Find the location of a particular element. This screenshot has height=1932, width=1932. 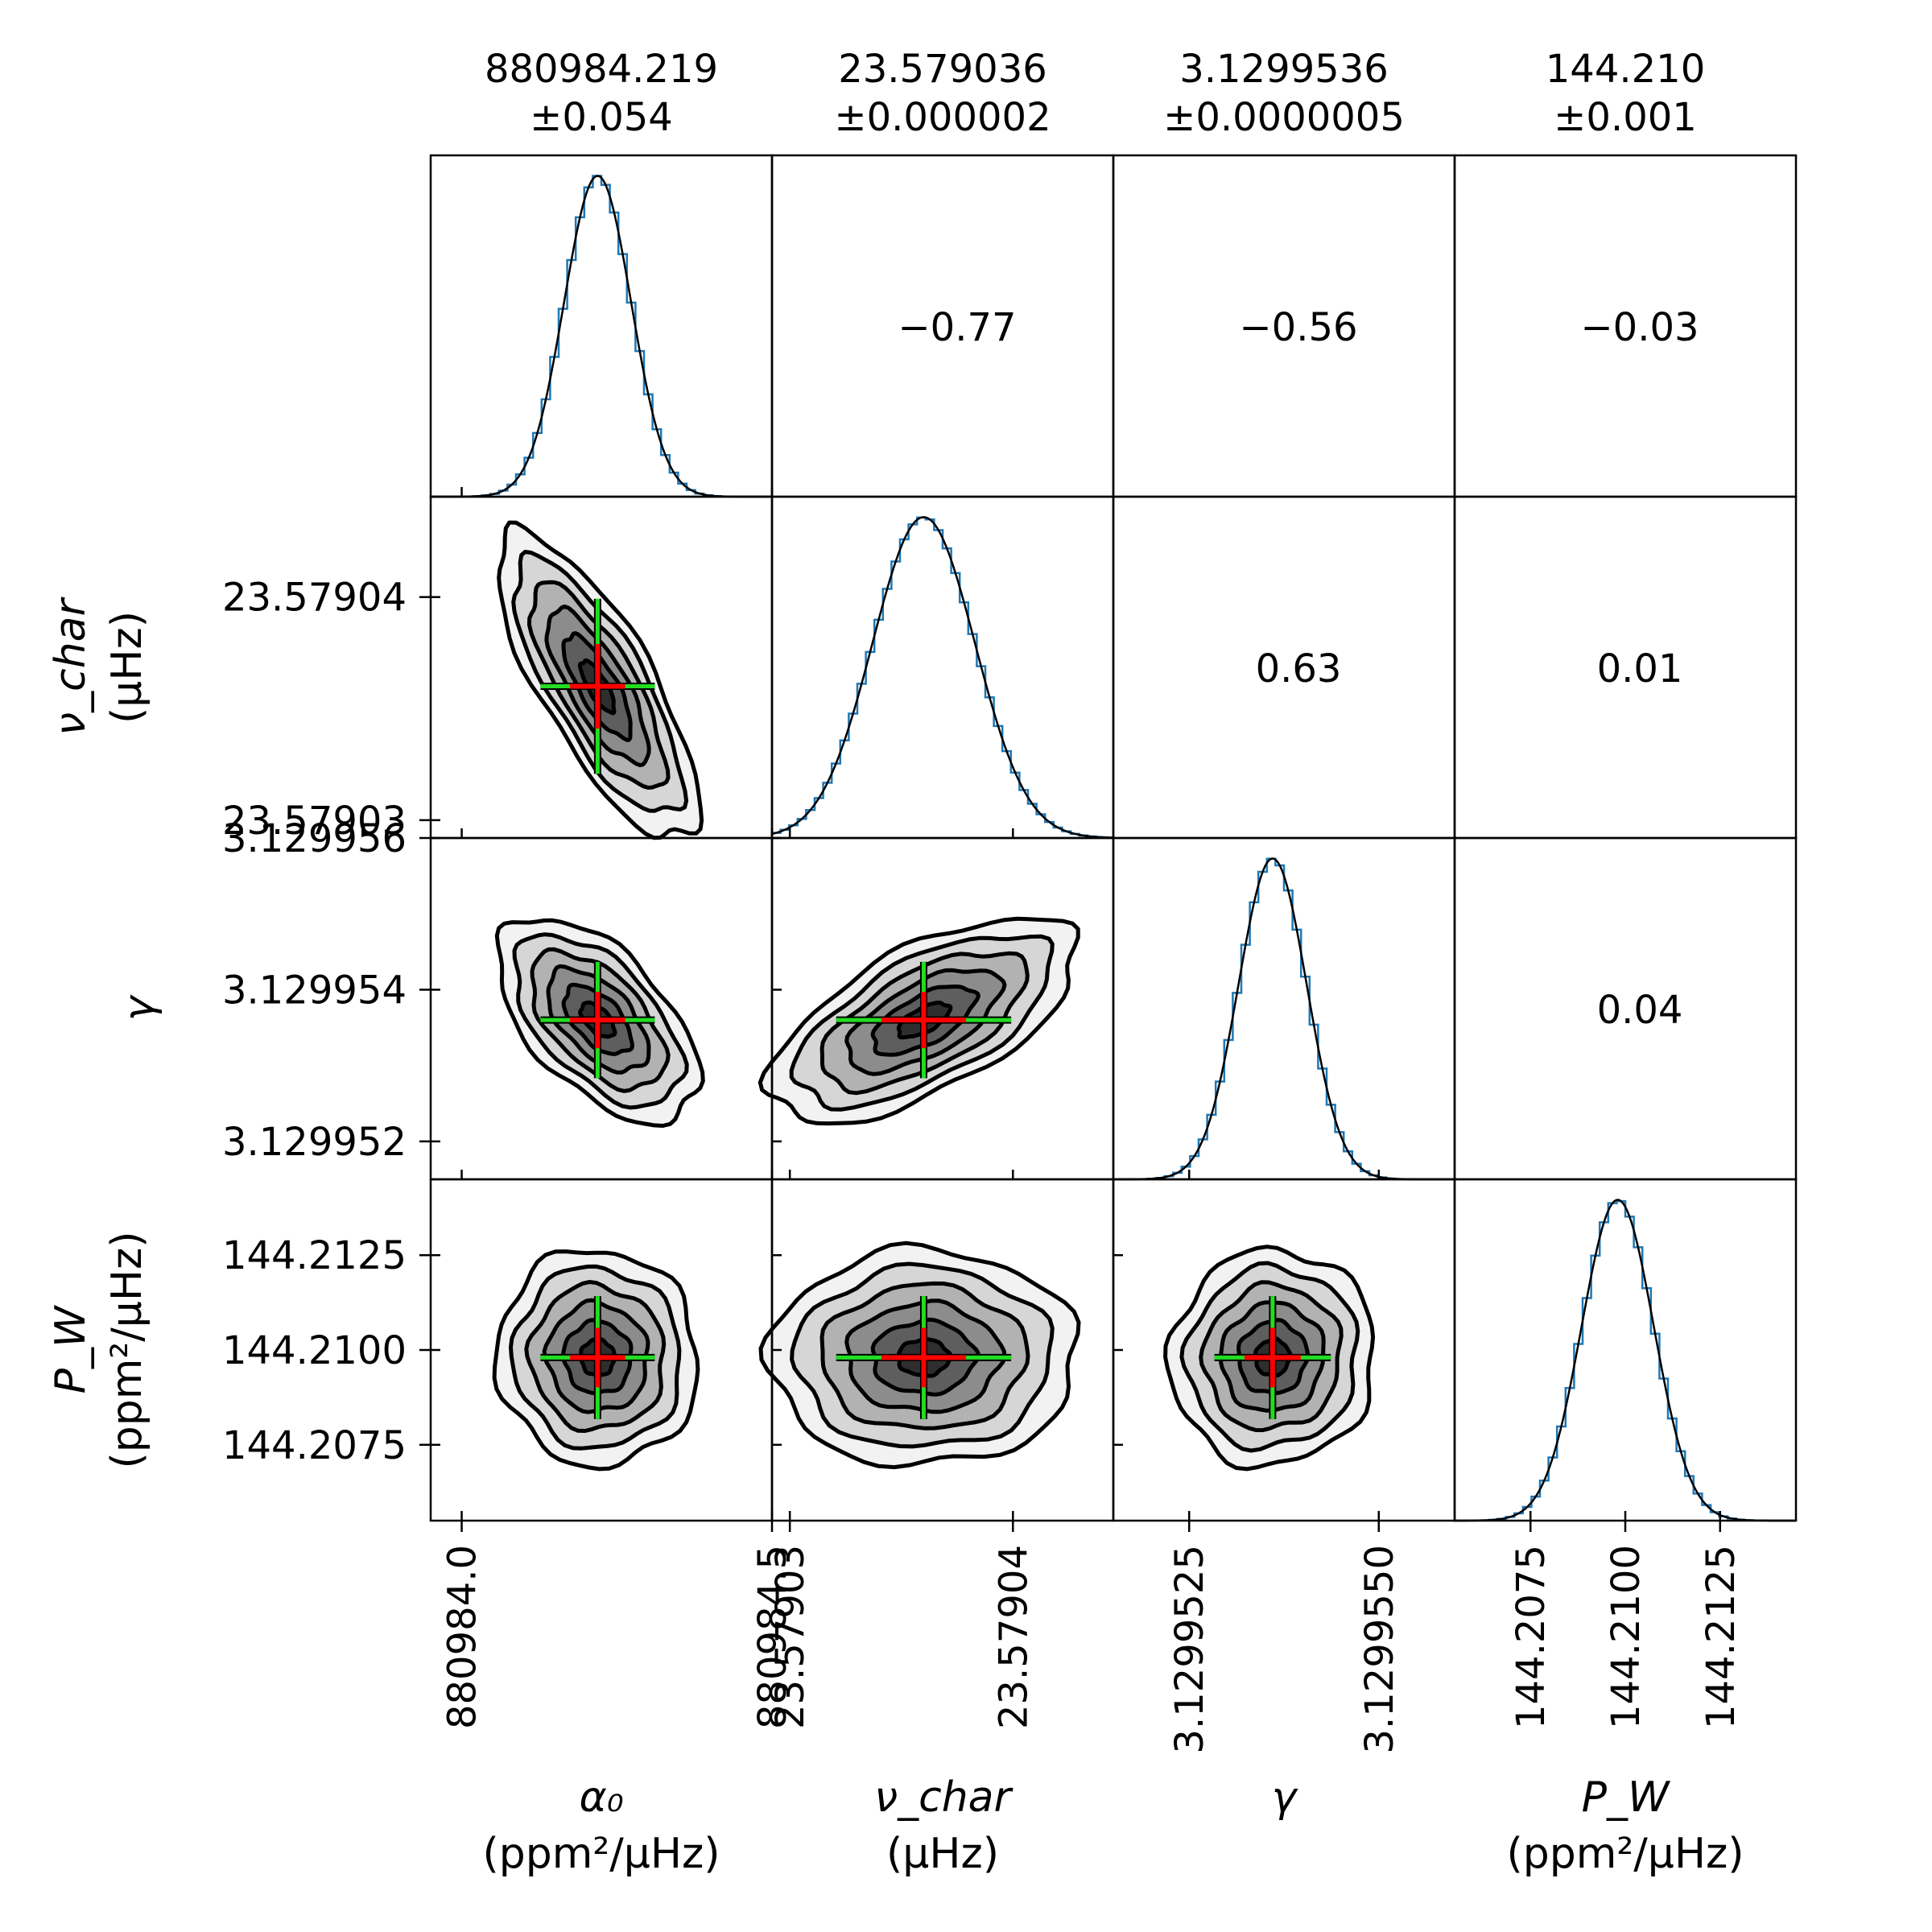

y-axis-label-P_W: P_W is located at coordinates (71, 1348).